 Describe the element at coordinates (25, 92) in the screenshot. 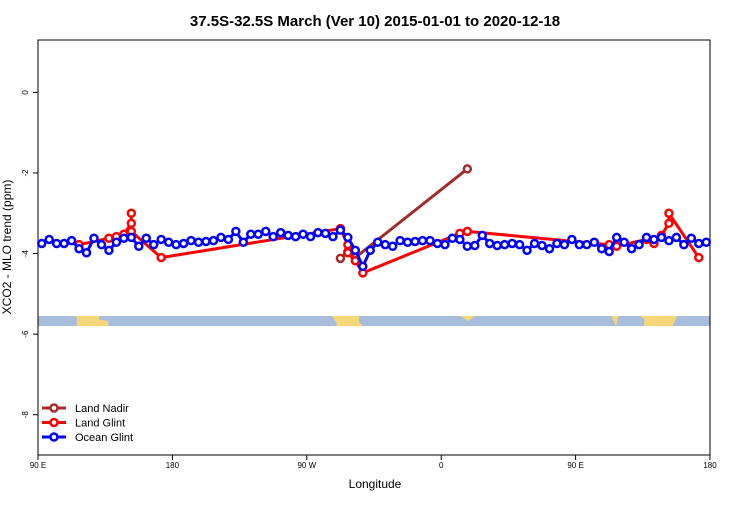

I see `y-tick-label: 0` at that location.